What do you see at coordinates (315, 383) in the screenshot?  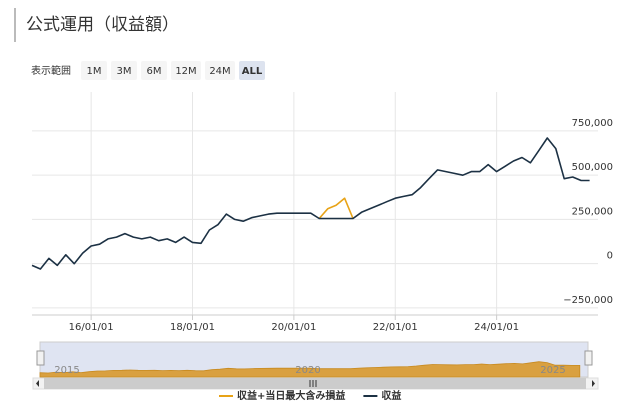 I see `scrollbar-thumb` at bounding box center [315, 383].